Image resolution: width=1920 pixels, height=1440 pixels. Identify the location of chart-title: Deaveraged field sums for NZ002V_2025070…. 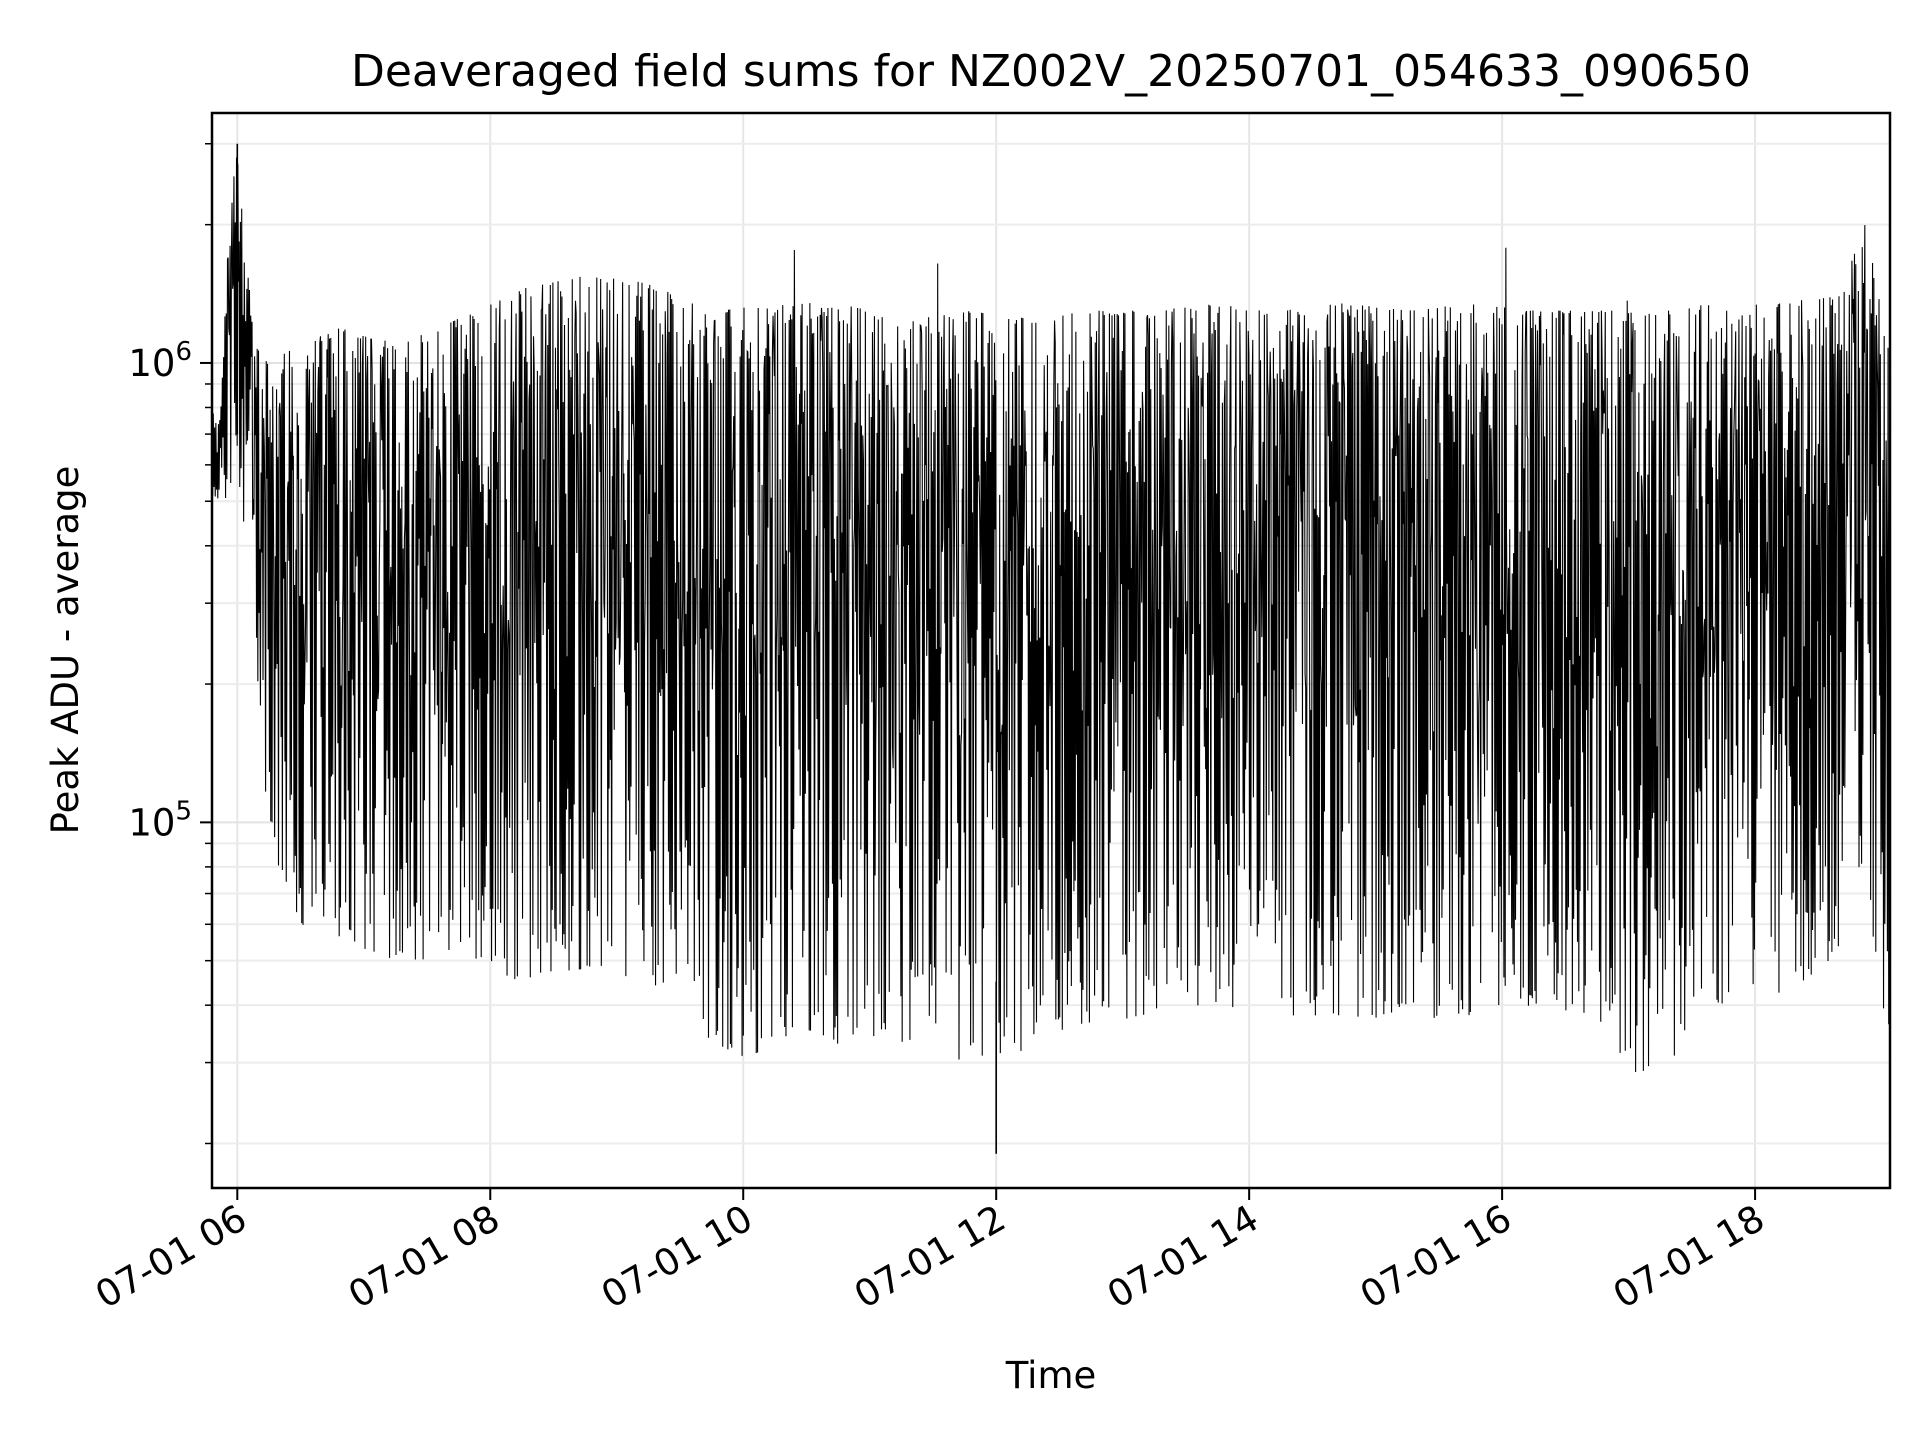
(1051, 71).